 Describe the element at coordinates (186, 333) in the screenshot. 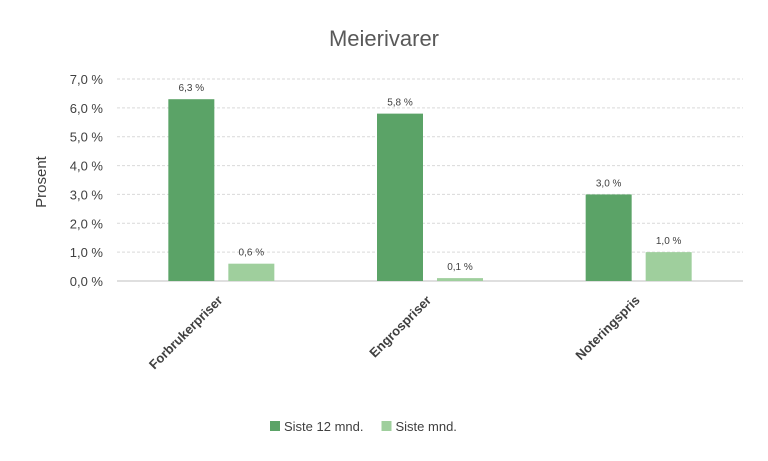

I see `x-tick-label: Forbrukerpriser` at that location.